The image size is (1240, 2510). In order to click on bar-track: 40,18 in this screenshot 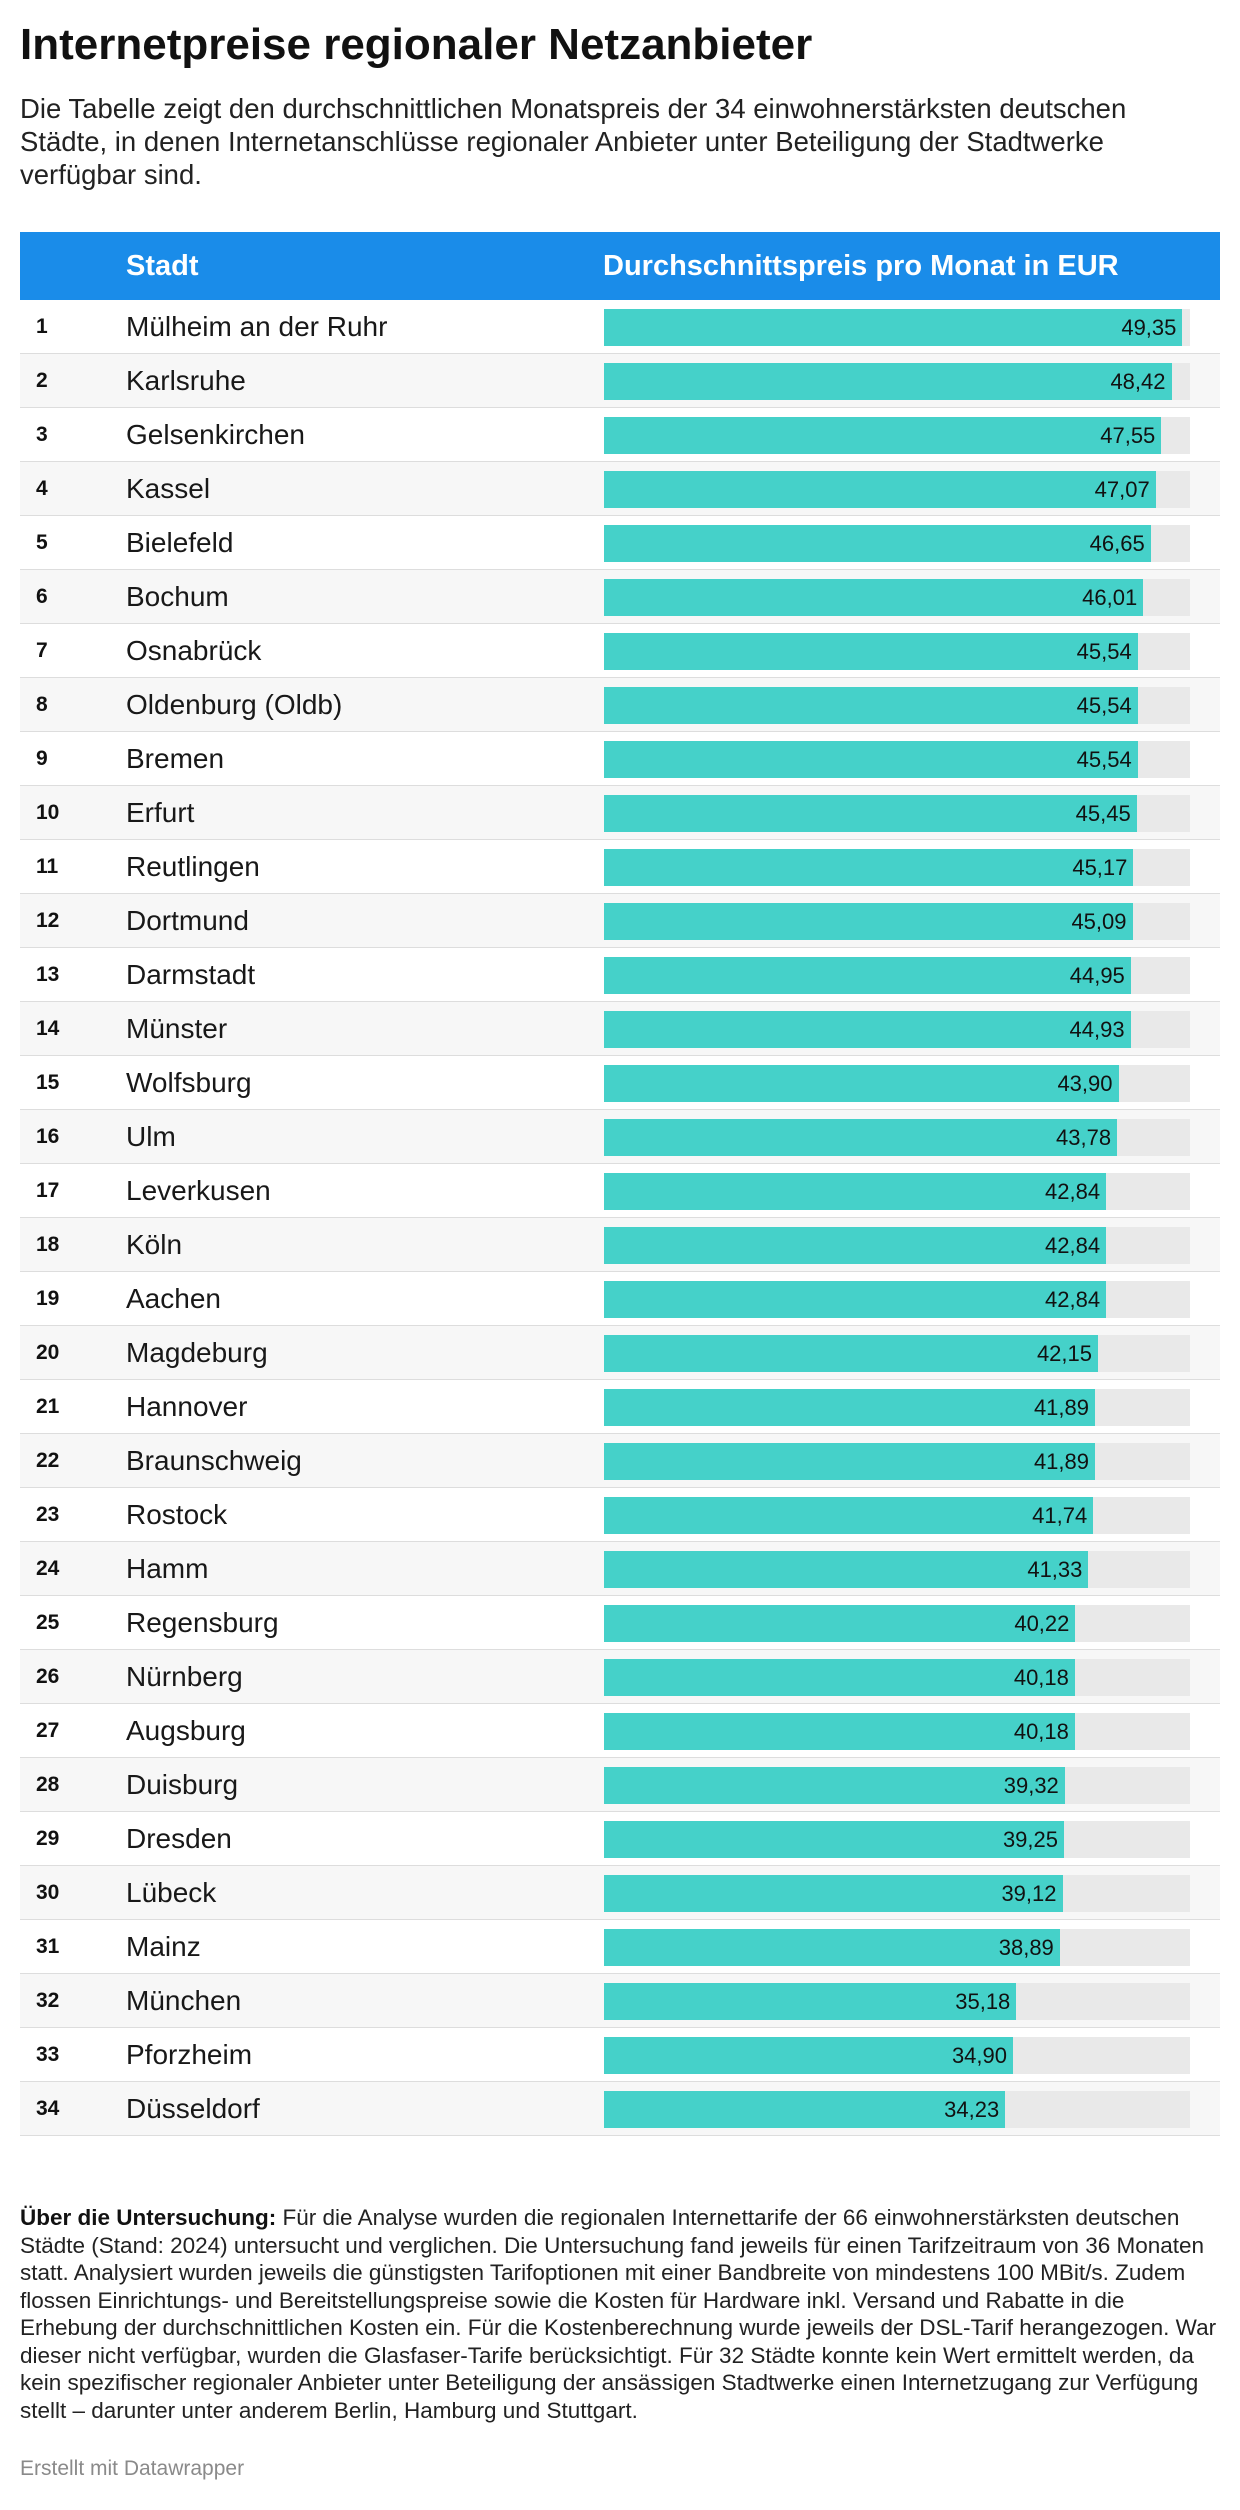, I will do `click(897, 1731)`.